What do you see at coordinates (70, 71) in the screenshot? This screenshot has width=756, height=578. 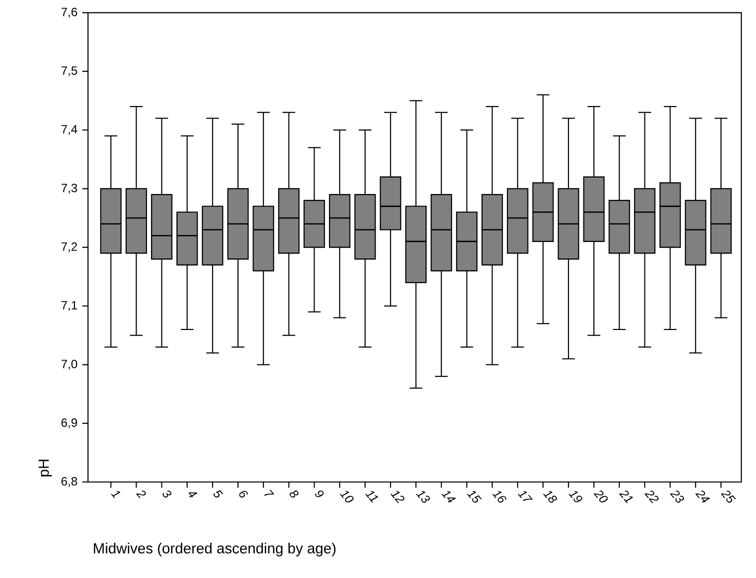 I see `y-tick-label: 7,5` at bounding box center [70, 71].